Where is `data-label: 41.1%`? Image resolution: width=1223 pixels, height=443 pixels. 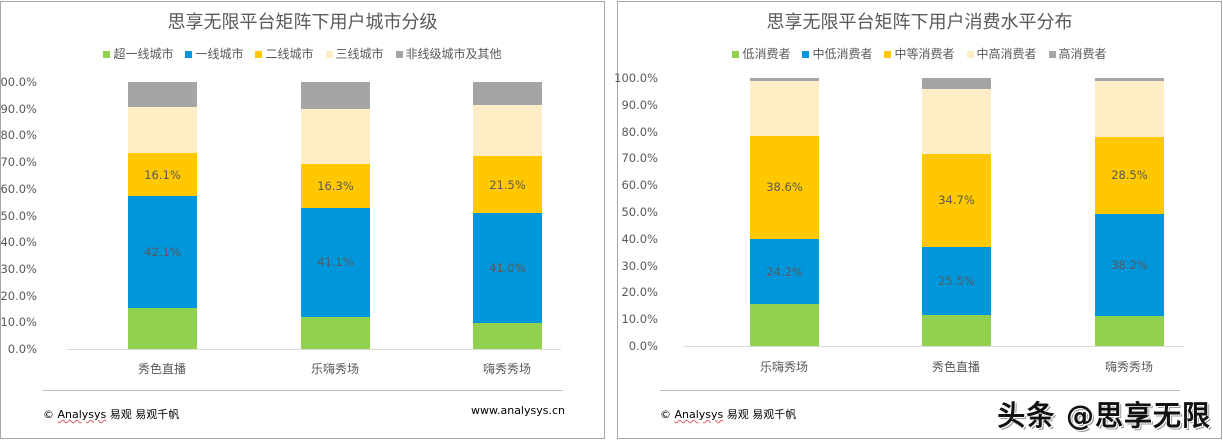
data-label: 41.1% is located at coordinates (335, 262).